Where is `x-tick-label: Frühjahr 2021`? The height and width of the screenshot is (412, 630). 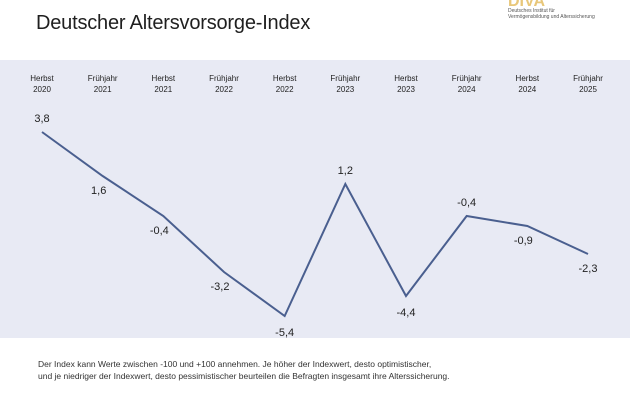 x-tick-label: Frühjahr 2021 is located at coordinates (103, 84).